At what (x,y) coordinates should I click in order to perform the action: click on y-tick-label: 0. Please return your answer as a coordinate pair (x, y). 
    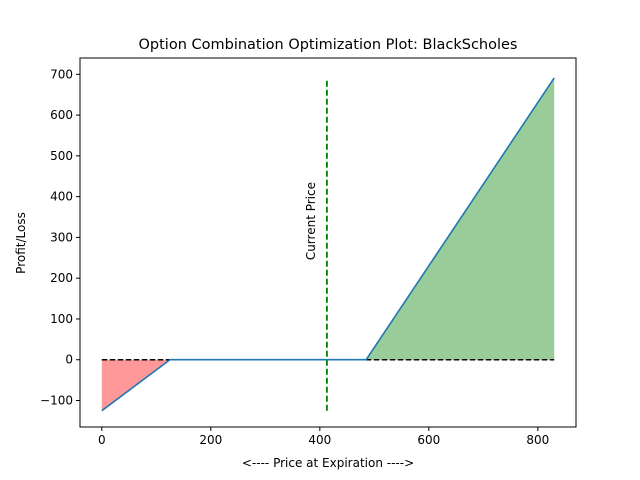
    Looking at the image, I should click on (69, 360).